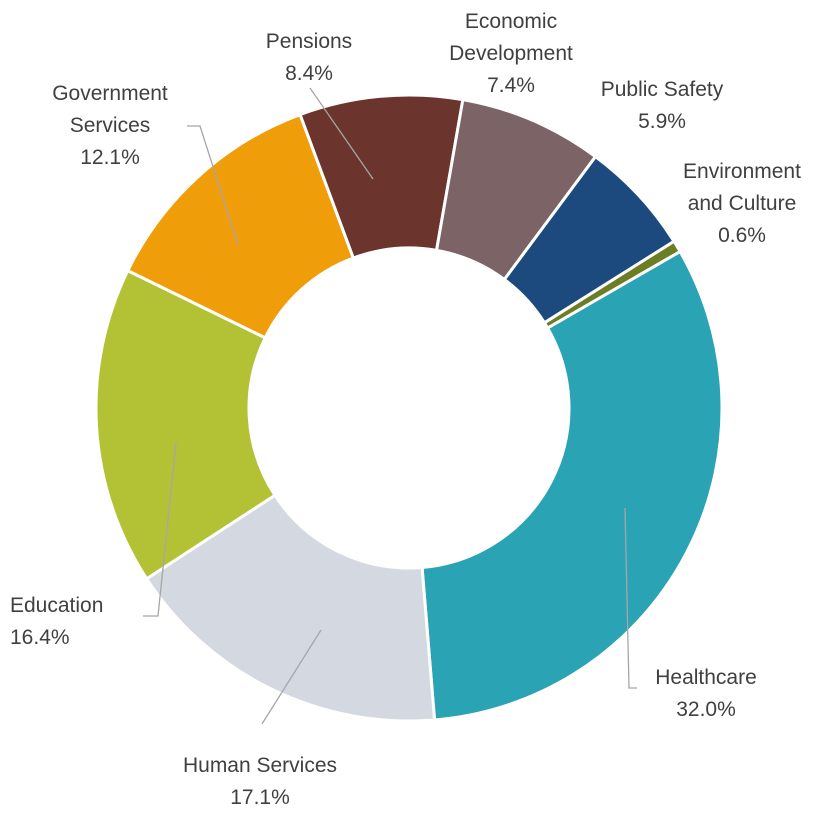  Describe the element at coordinates (706, 677) in the screenshot. I see `data-label-category: Healthcare` at that location.